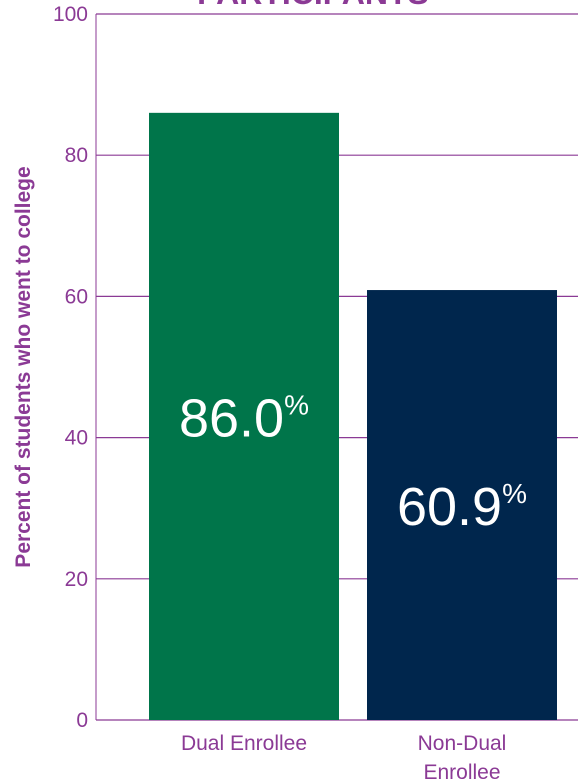 The image size is (578, 783). What do you see at coordinates (313, 5) in the screenshot?
I see `chart-title: PARTICIPANTS` at bounding box center [313, 5].